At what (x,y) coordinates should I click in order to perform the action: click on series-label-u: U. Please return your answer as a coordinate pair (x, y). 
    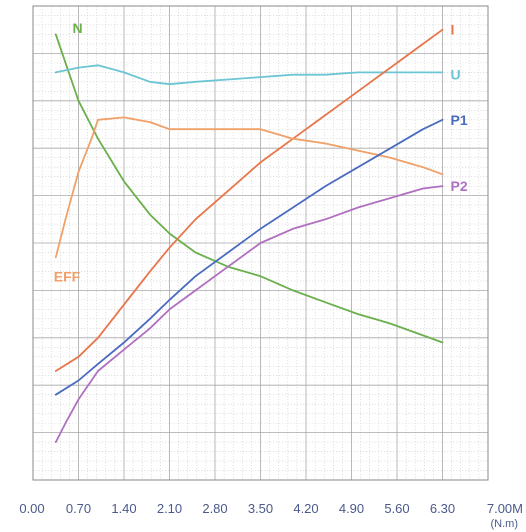
    Looking at the image, I should click on (456, 75).